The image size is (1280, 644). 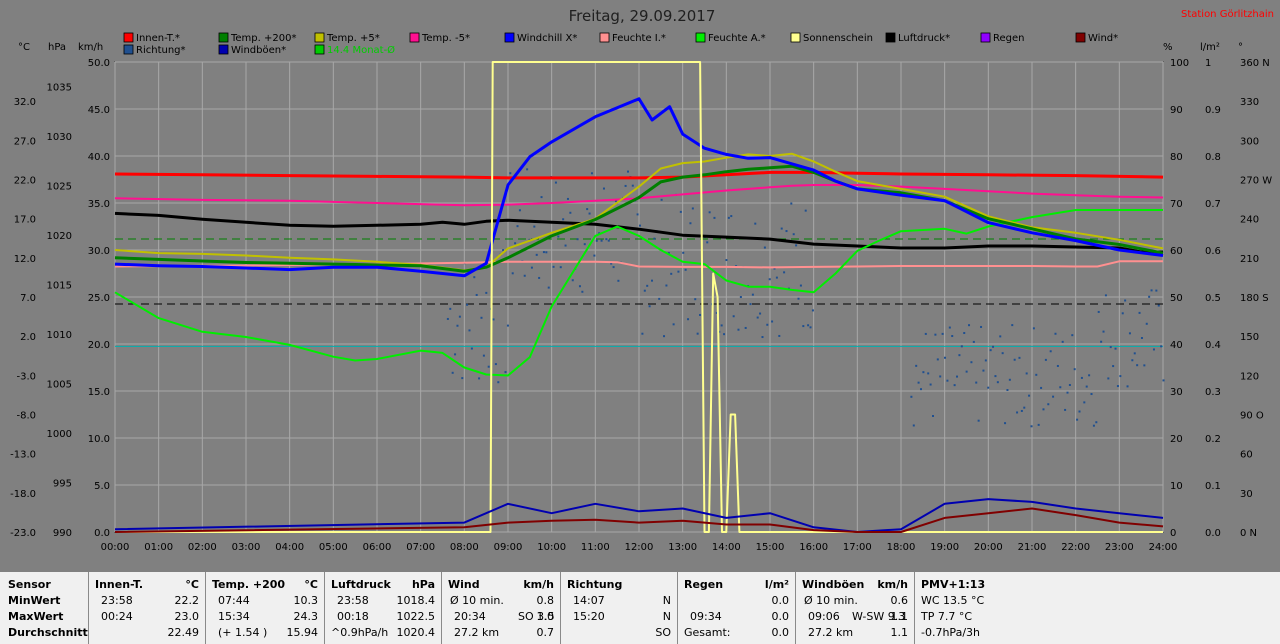 What do you see at coordinates (682, 547) in the screenshot?
I see `x-tick-label: 13:00` at bounding box center [682, 547].